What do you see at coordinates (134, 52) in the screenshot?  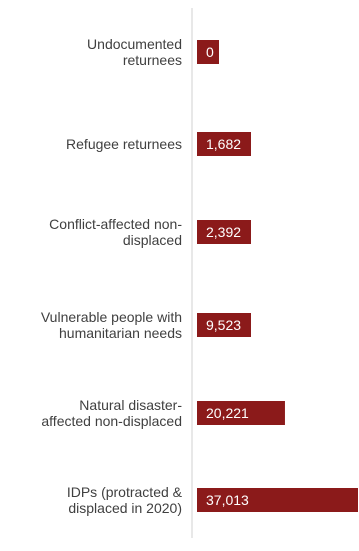 I see `category-label: Undocumented returnees` at bounding box center [134, 52].